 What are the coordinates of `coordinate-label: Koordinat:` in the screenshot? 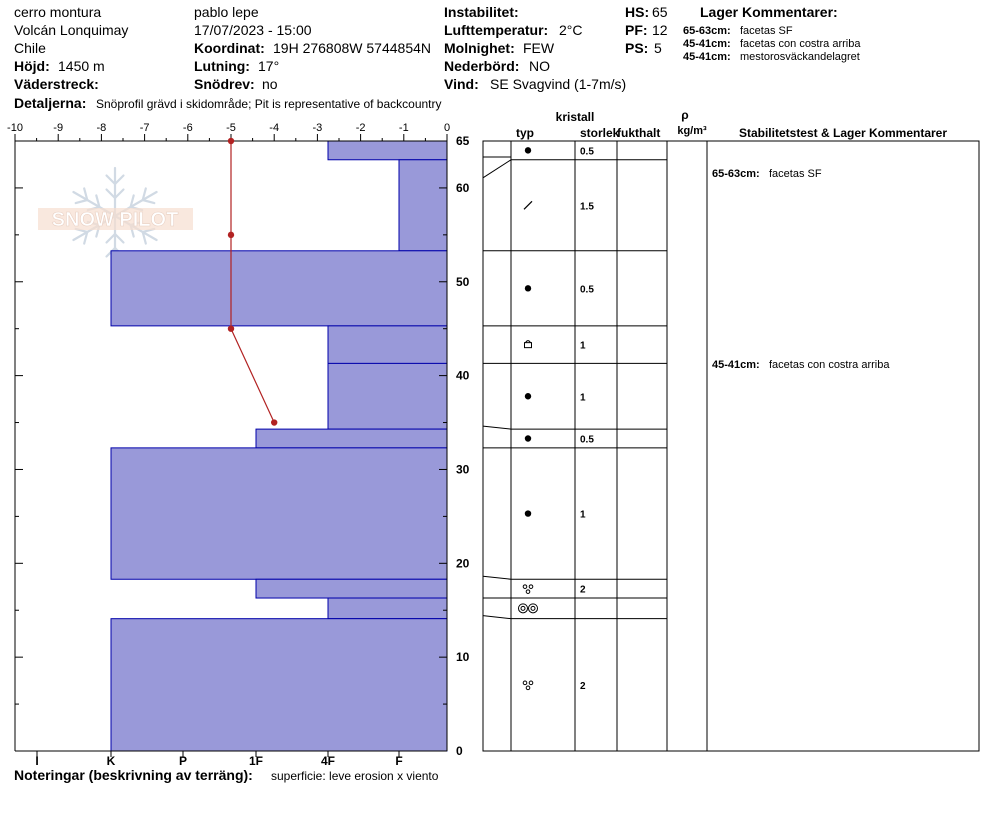 It's located at (229, 48).